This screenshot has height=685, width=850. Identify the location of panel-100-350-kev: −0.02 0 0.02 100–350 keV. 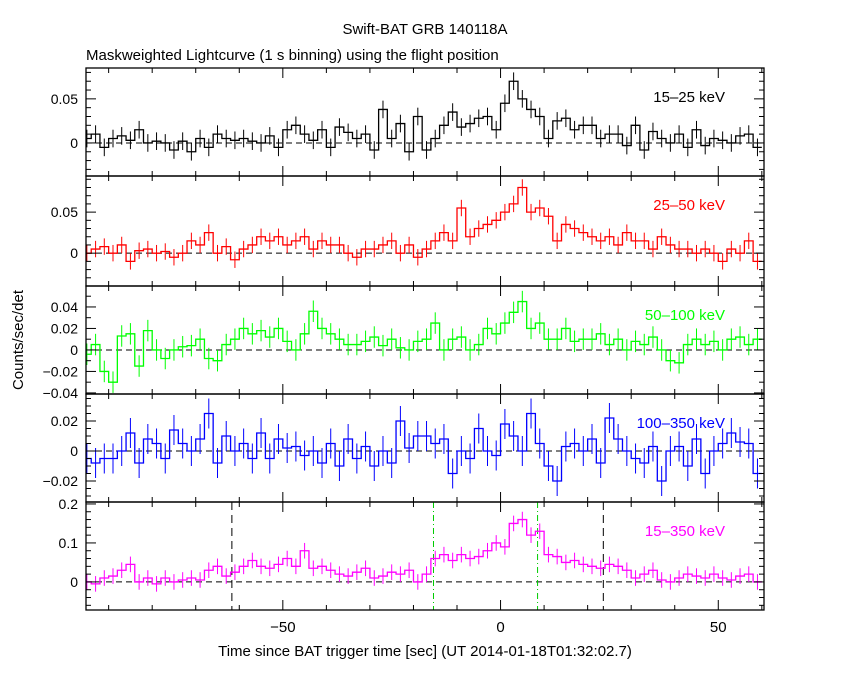
(404, 448).